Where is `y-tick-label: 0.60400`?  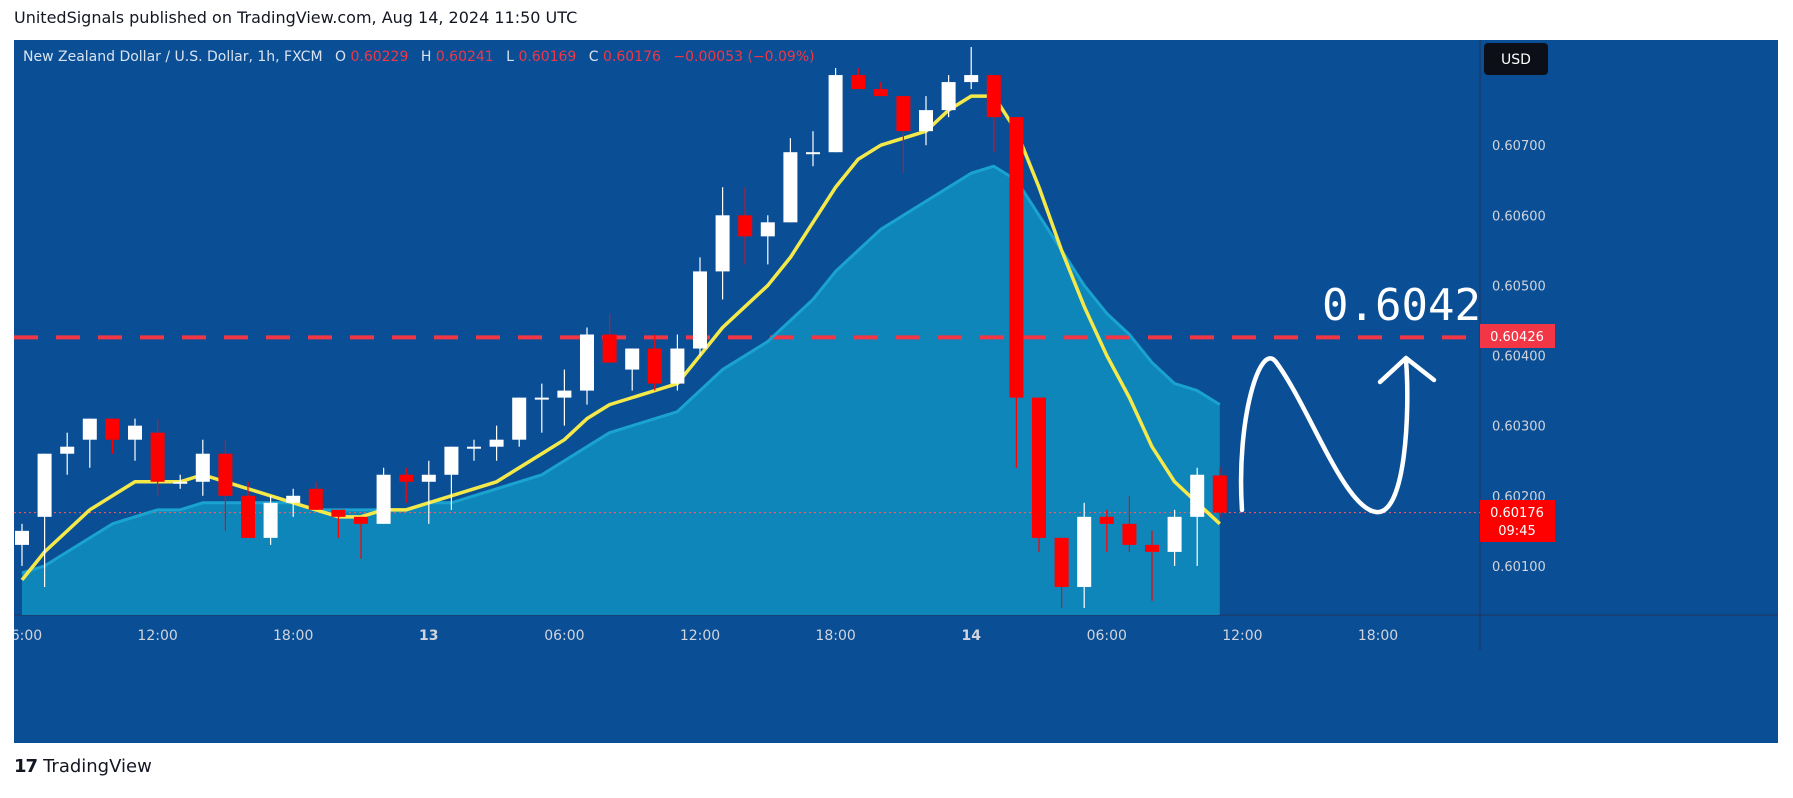 y-tick-label: 0.60400 is located at coordinates (1519, 357).